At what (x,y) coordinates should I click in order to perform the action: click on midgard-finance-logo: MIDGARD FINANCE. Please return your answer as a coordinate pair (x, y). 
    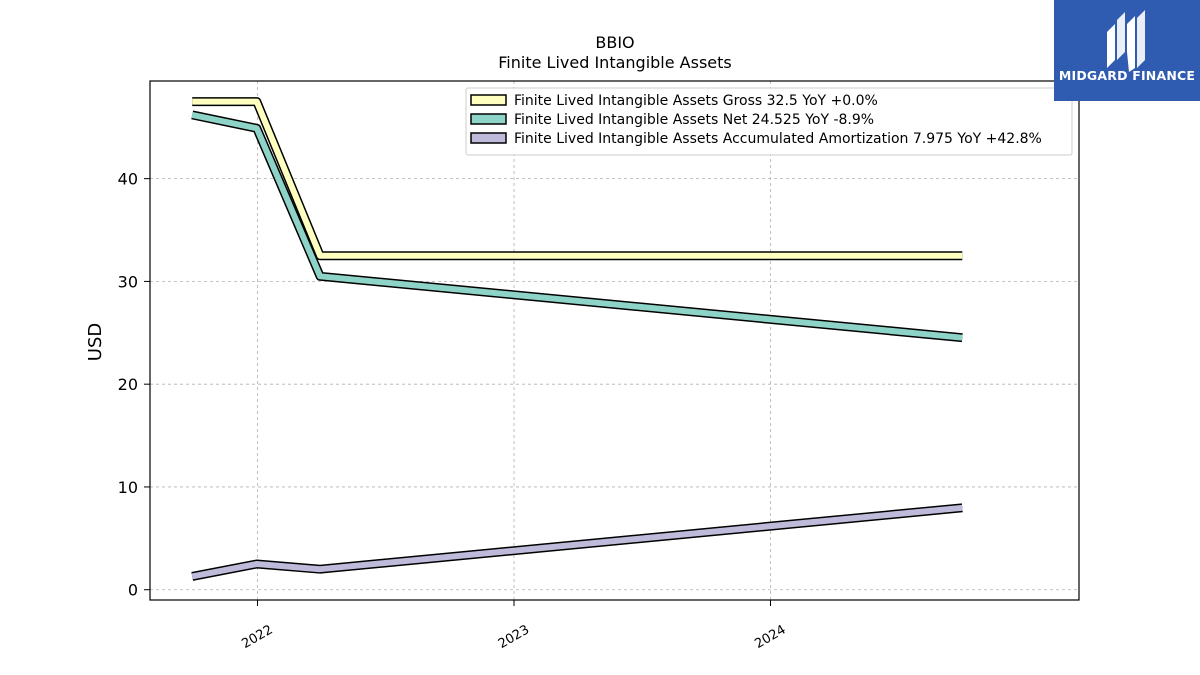
    Looking at the image, I should click on (1127, 50).